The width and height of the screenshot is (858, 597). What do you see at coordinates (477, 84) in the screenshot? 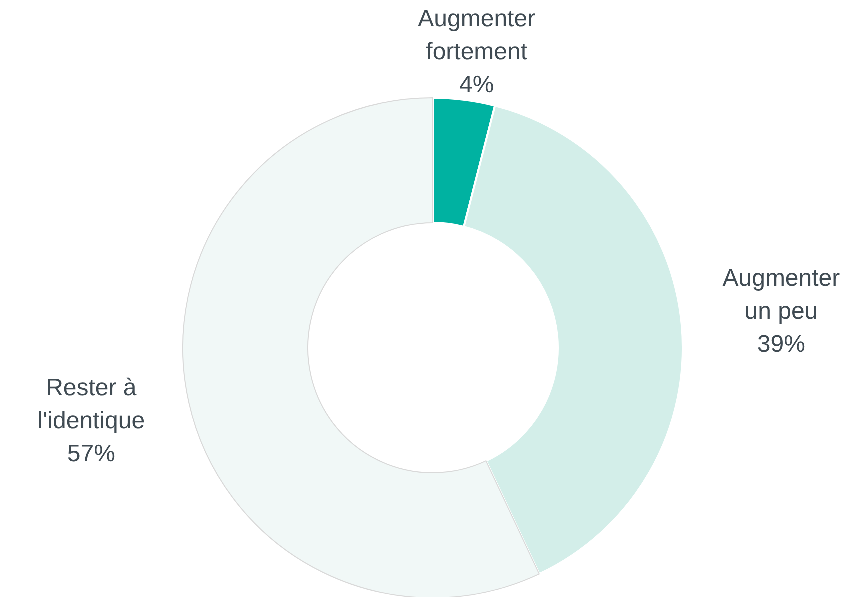
I see `data-label: 4%` at bounding box center [477, 84].